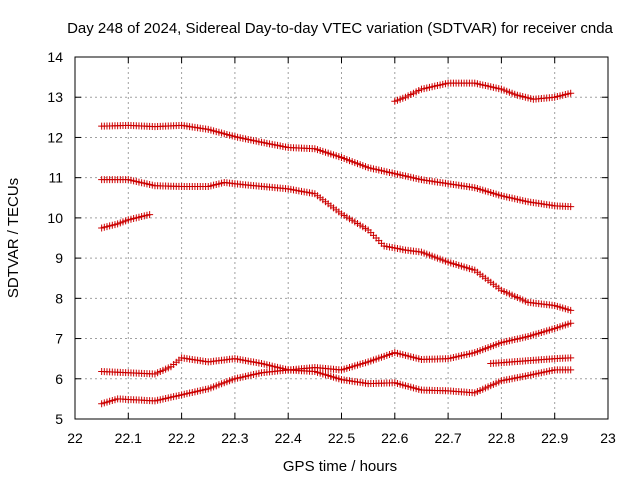  What do you see at coordinates (128, 438) in the screenshot?
I see `x-tick-label: 22.1` at bounding box center [128, 438].